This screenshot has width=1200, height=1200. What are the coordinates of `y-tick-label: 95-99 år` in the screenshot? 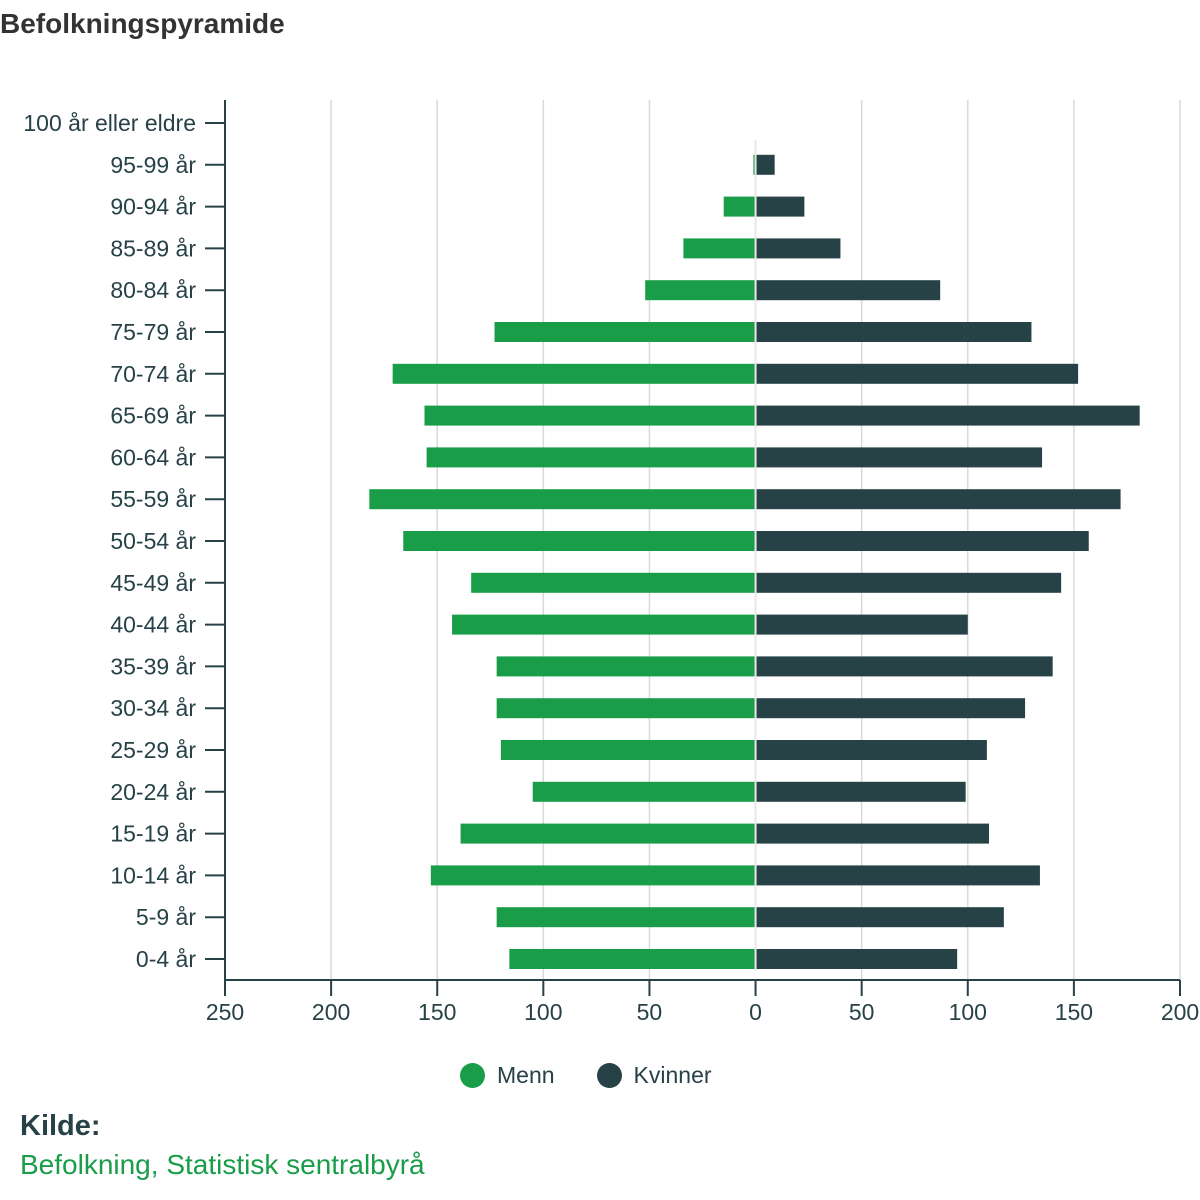 It's located at (153, 165).